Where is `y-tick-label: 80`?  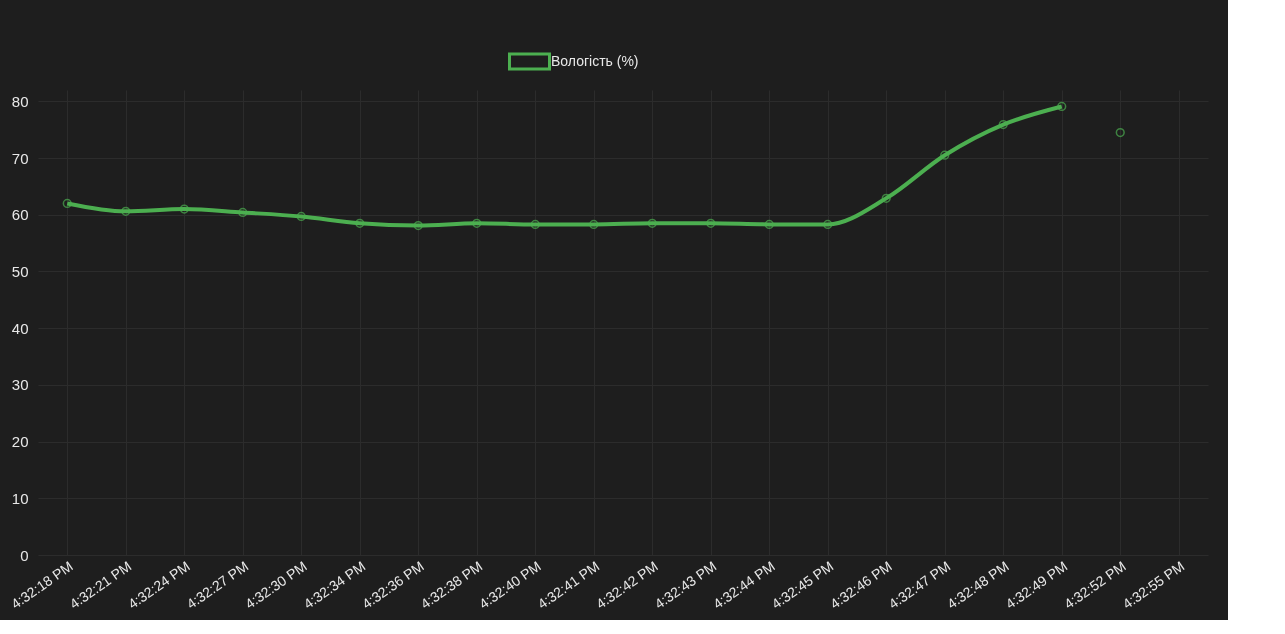 y-tick-label: 80 is located at coordinates (20, 101).